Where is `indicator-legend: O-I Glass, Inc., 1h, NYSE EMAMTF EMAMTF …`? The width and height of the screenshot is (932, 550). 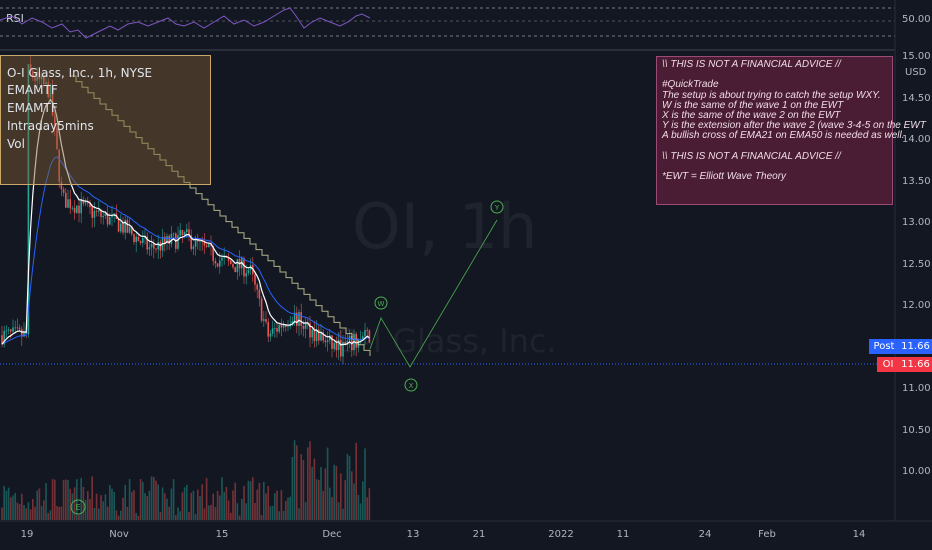 indicator-legend: O-I Glass, Inc., 1h, NYSE EMAMTF EMAMTF … is located at coordinates (105, 120).